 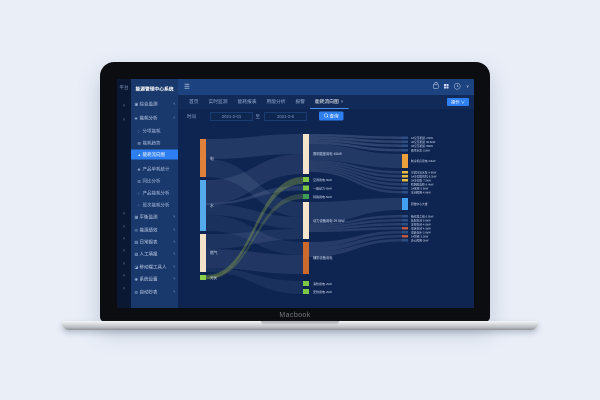 What do you see at coordinates (436, 85) in the screenshot?
I see `lock-icon` at bounding box center [436, 85].